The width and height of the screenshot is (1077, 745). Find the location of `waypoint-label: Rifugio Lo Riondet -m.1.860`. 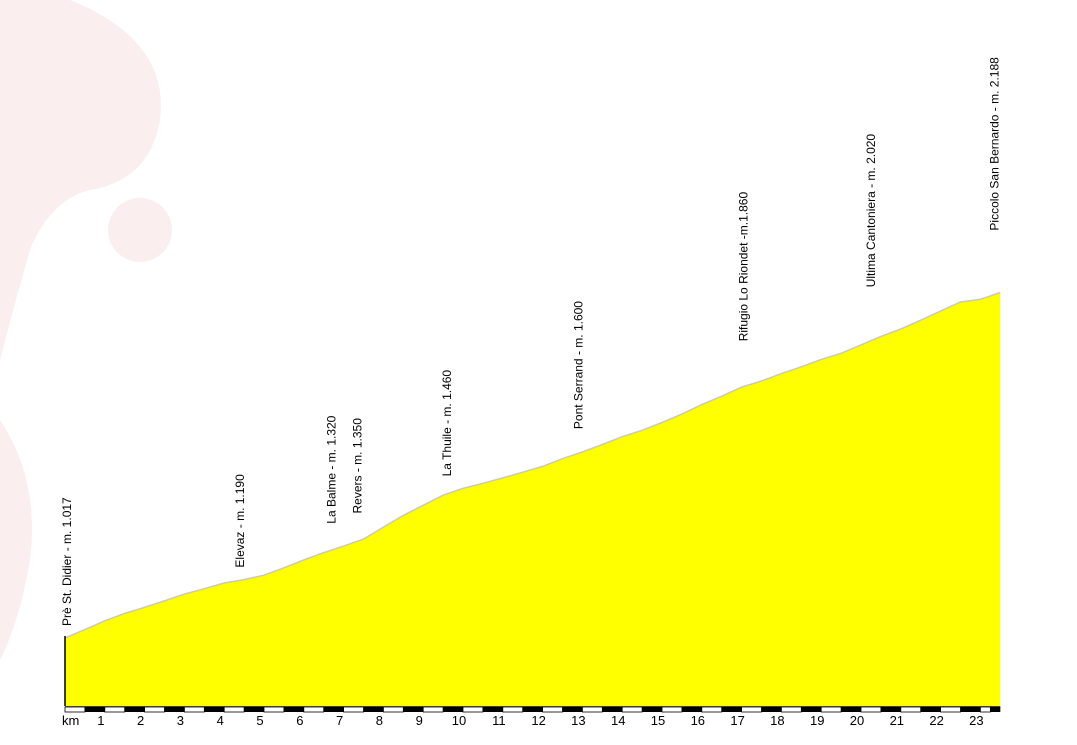

waypoint-label: Rifugio Lo Riondet -m.1.860 is located at coordinates (744, 267).